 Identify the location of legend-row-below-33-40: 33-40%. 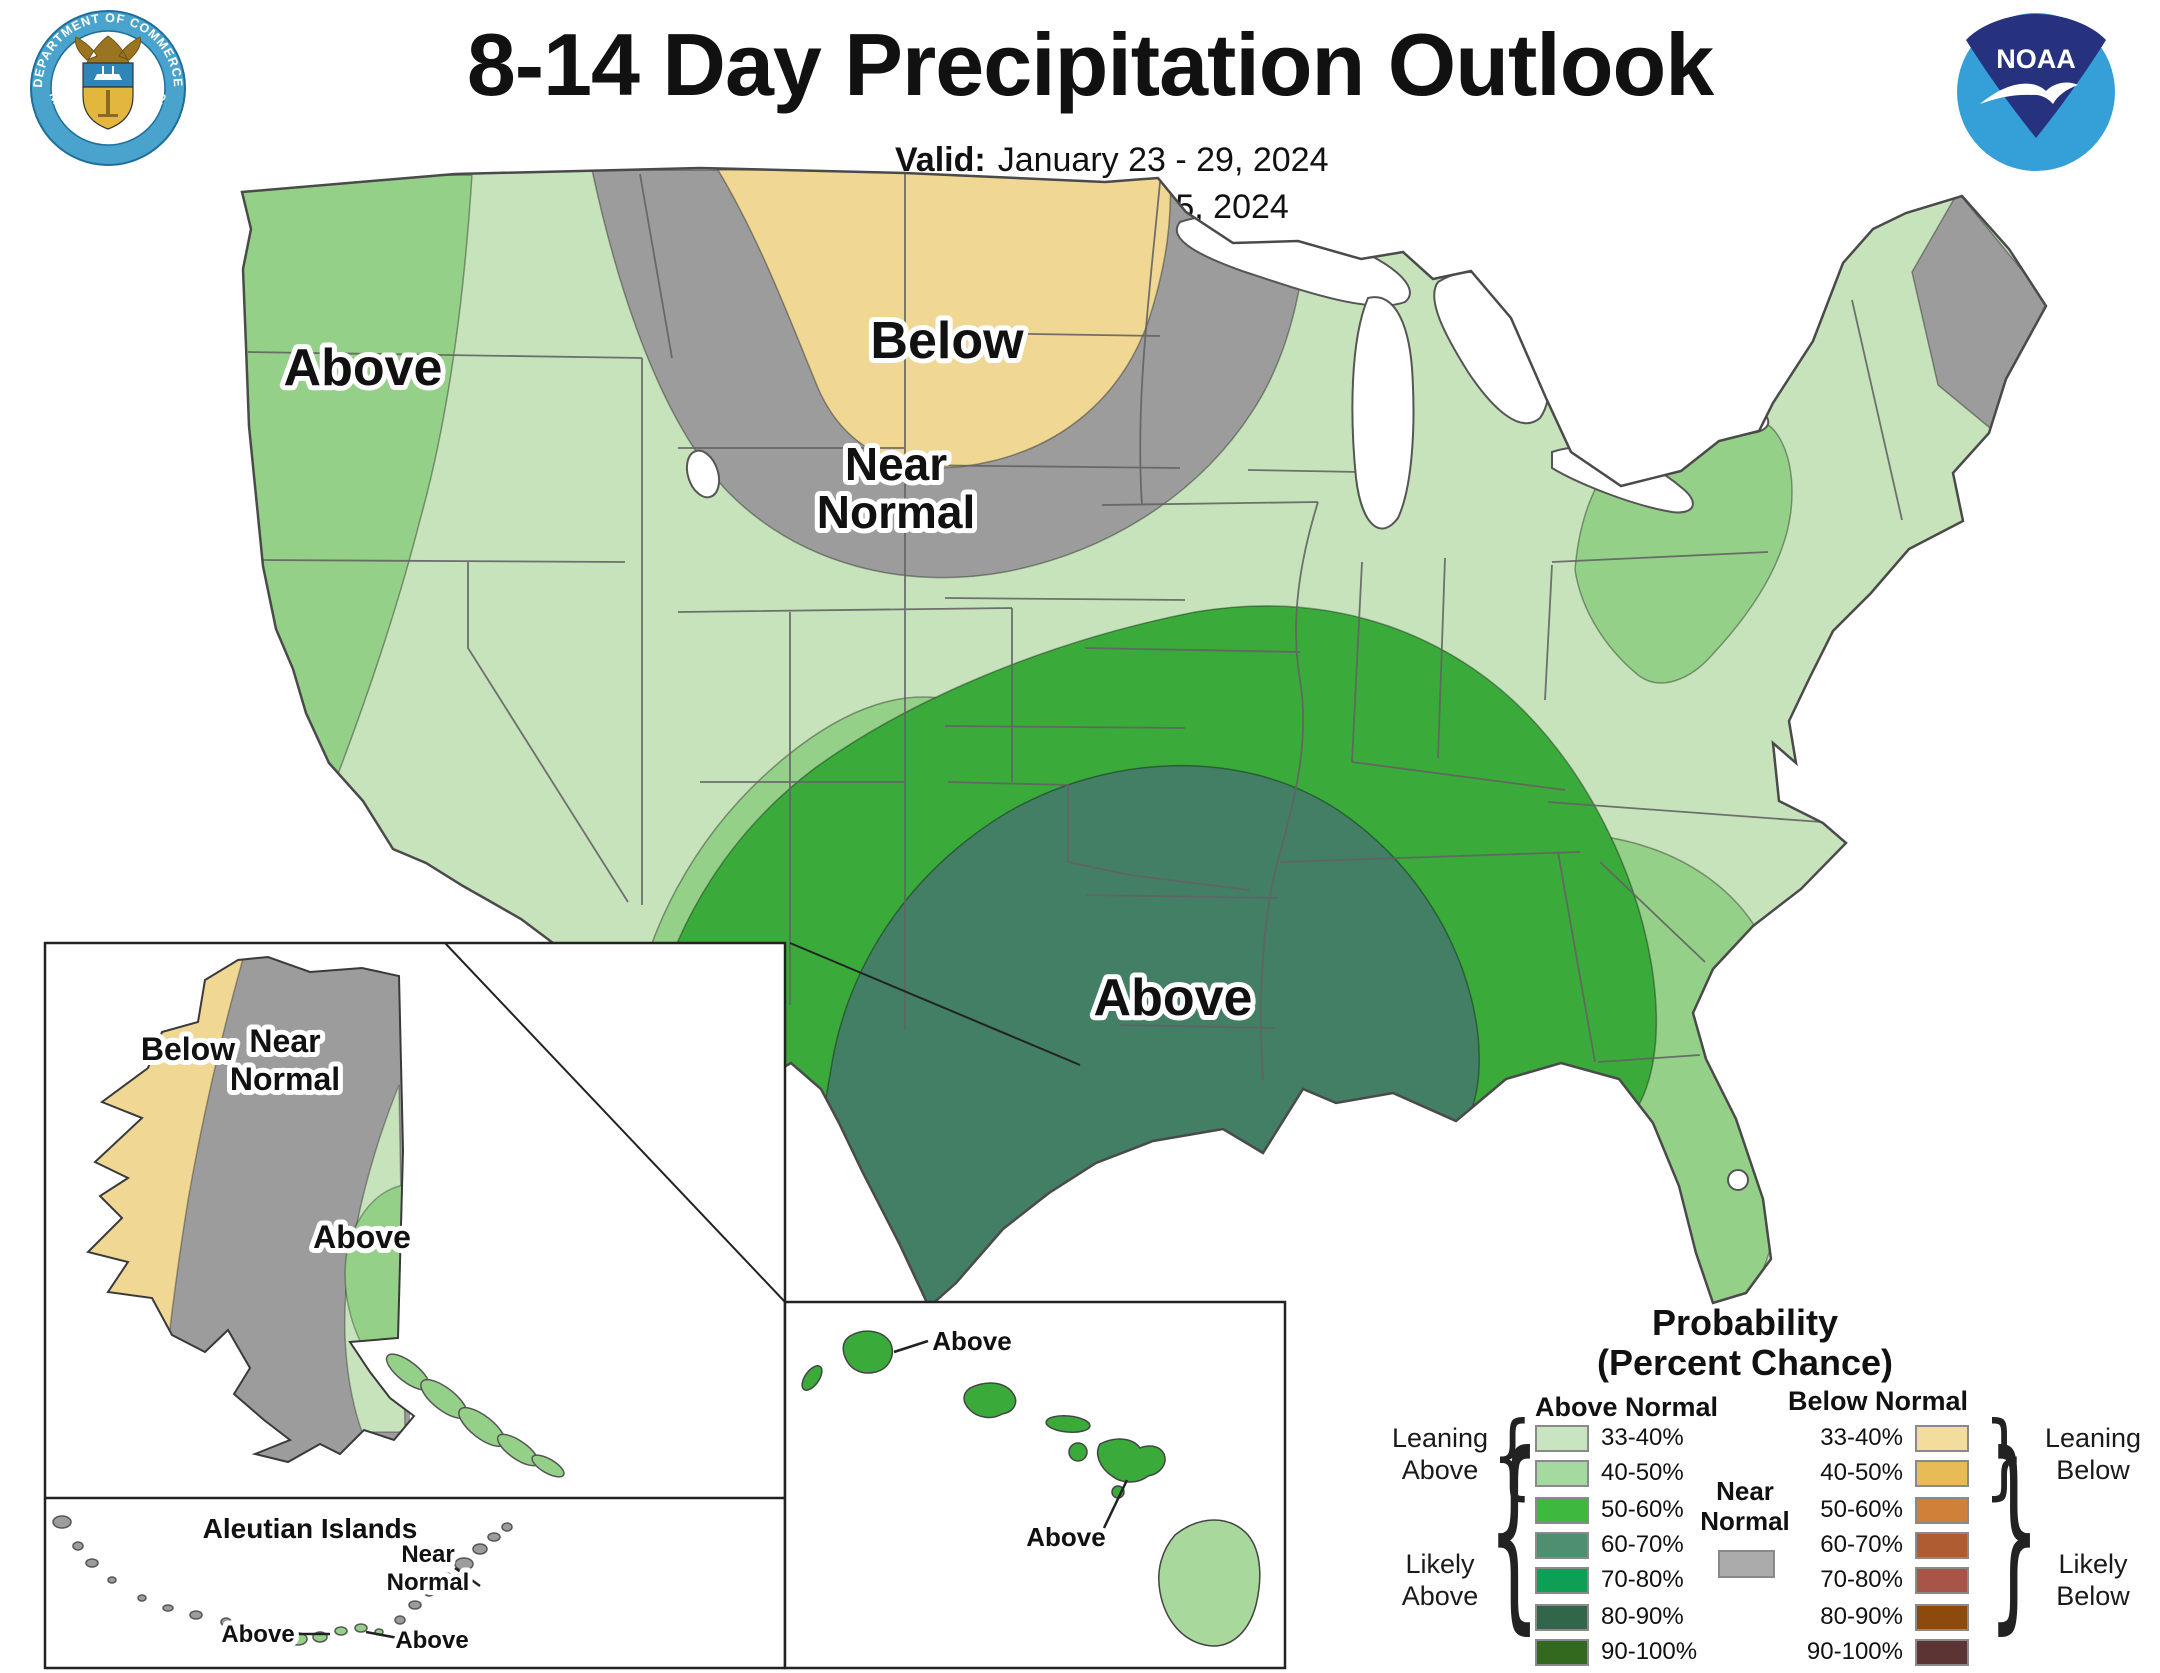
(1871, 1438).